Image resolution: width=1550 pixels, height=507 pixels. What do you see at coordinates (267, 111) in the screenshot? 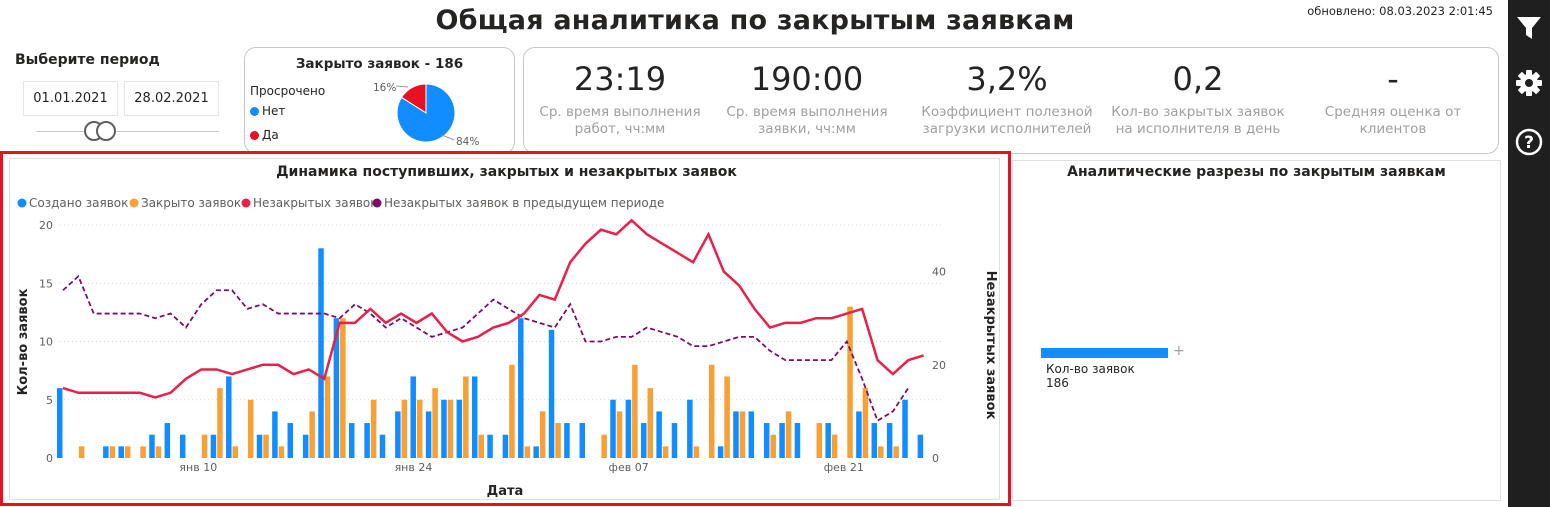
I see `pie-legend-item-no: Нет` at bounding box center [267, 111].